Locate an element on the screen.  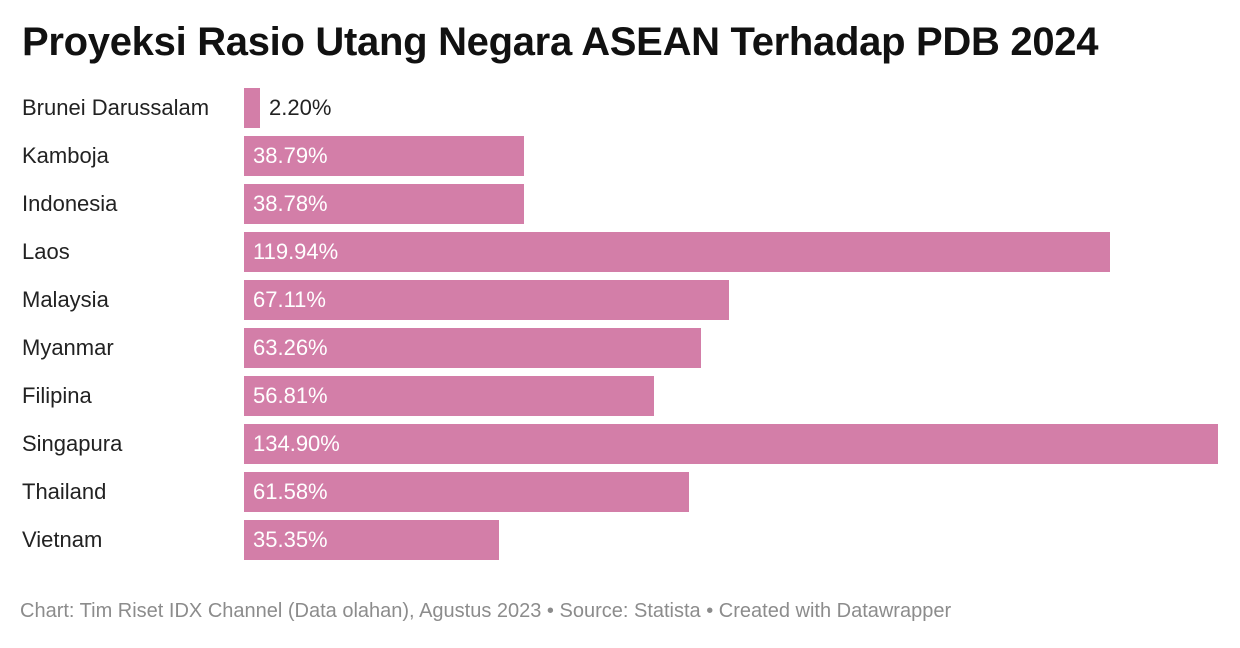
bar-row: Filipina 56.81% is located at coordinates (620, 396).